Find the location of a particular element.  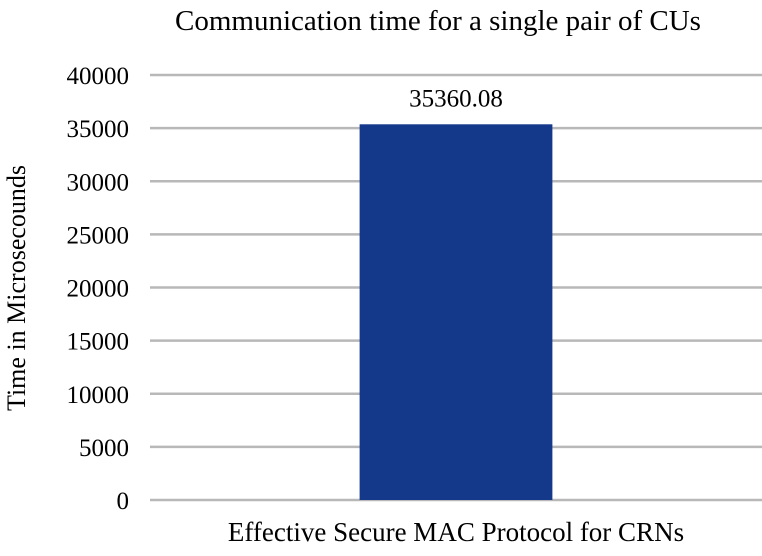

x-category-label-0: Effective Secure MAC Protocol for CRNs is located at coordinates (456, 532).